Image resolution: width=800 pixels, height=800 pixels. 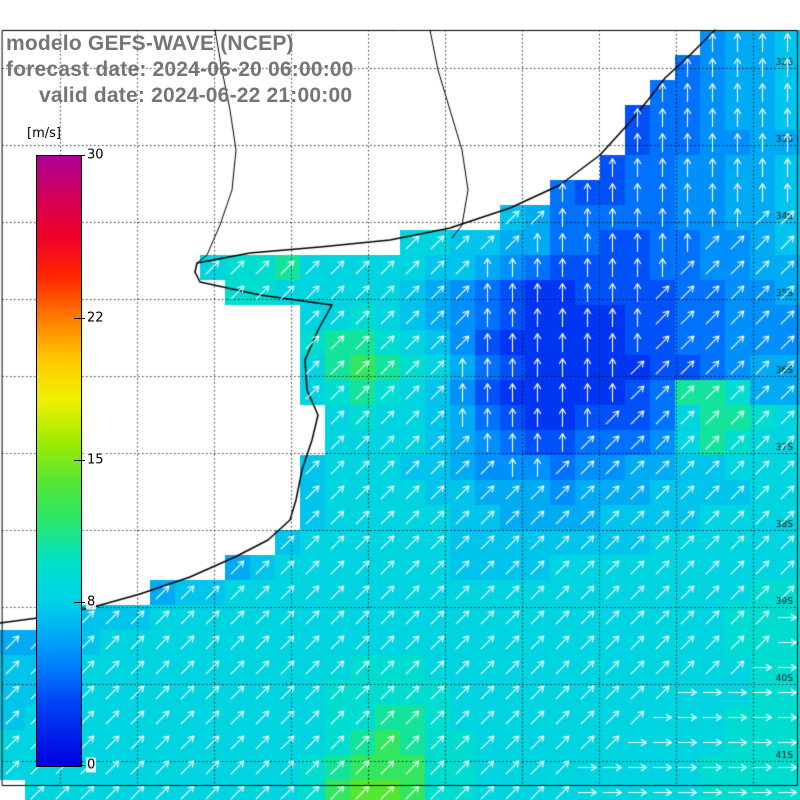 What do you see at coordinates (95, 460) in the screenshot?
I see `colorbar-tick-label: 15` at bounding box center [95, 460].